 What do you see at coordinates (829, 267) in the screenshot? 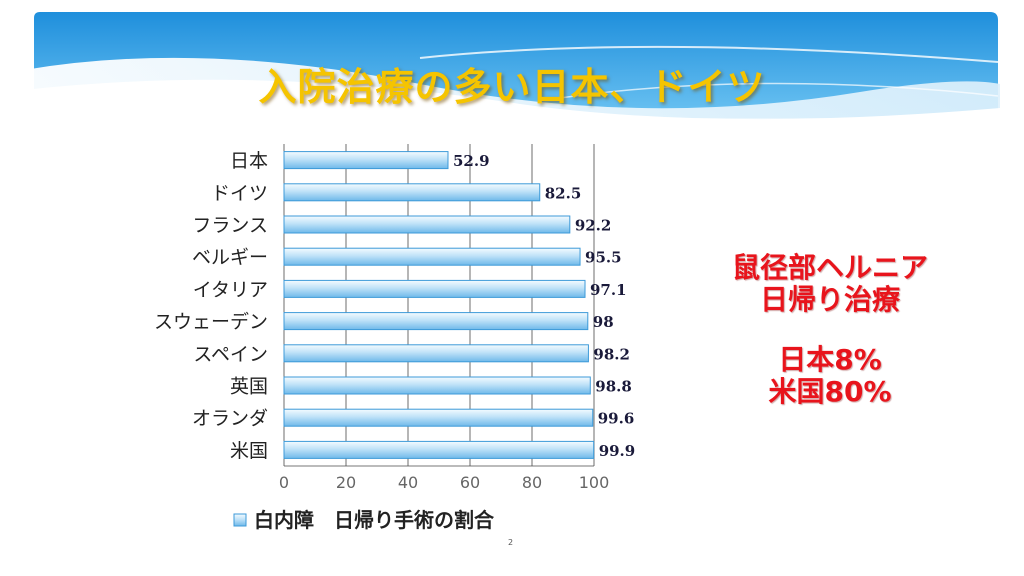
I see `note-line-1: 鼠径部ヘルニア` at bounding box center [829, 267].